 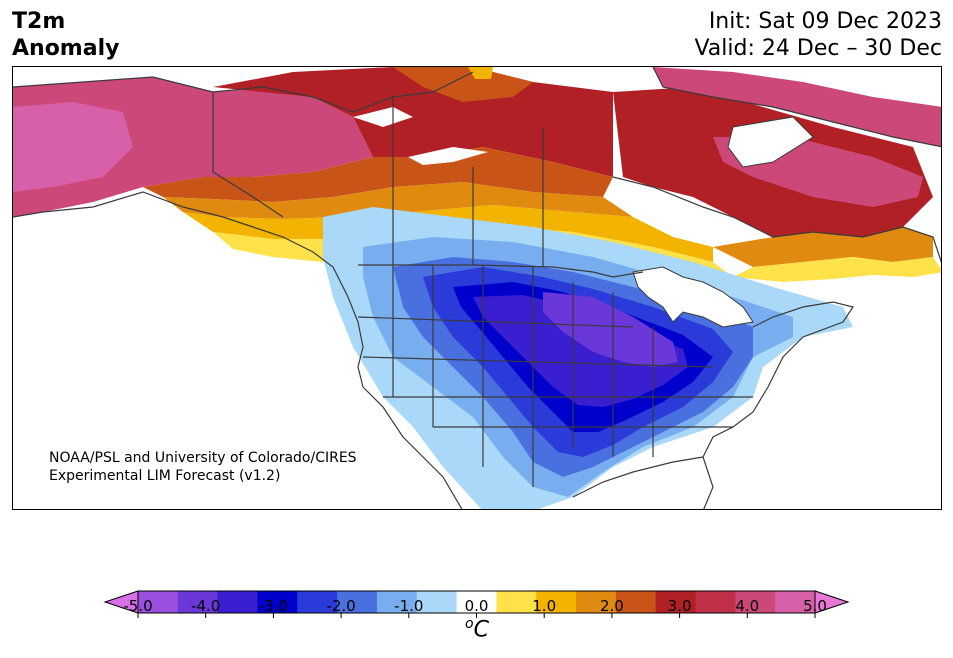 I want to click on colorbar-tick-label: 3.0, so click(x=679, y=606).